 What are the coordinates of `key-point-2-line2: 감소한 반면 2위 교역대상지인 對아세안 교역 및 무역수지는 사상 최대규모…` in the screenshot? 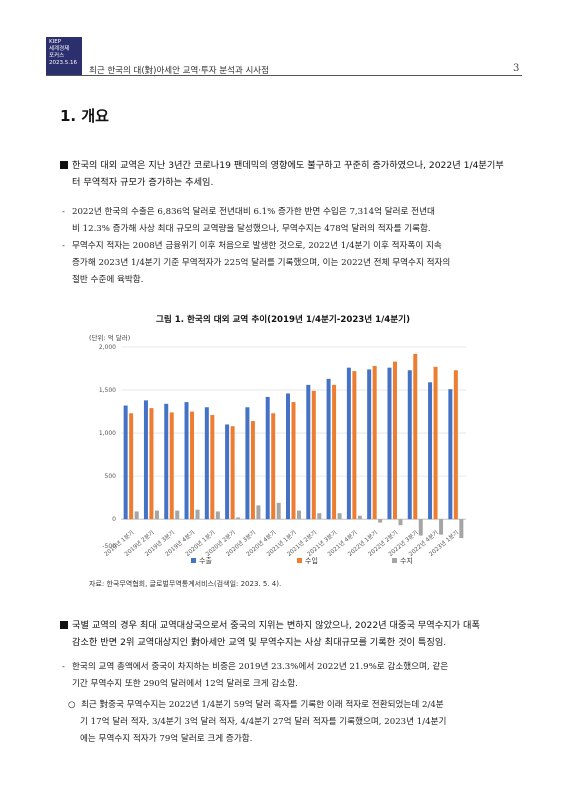 It's located at (259, 642).